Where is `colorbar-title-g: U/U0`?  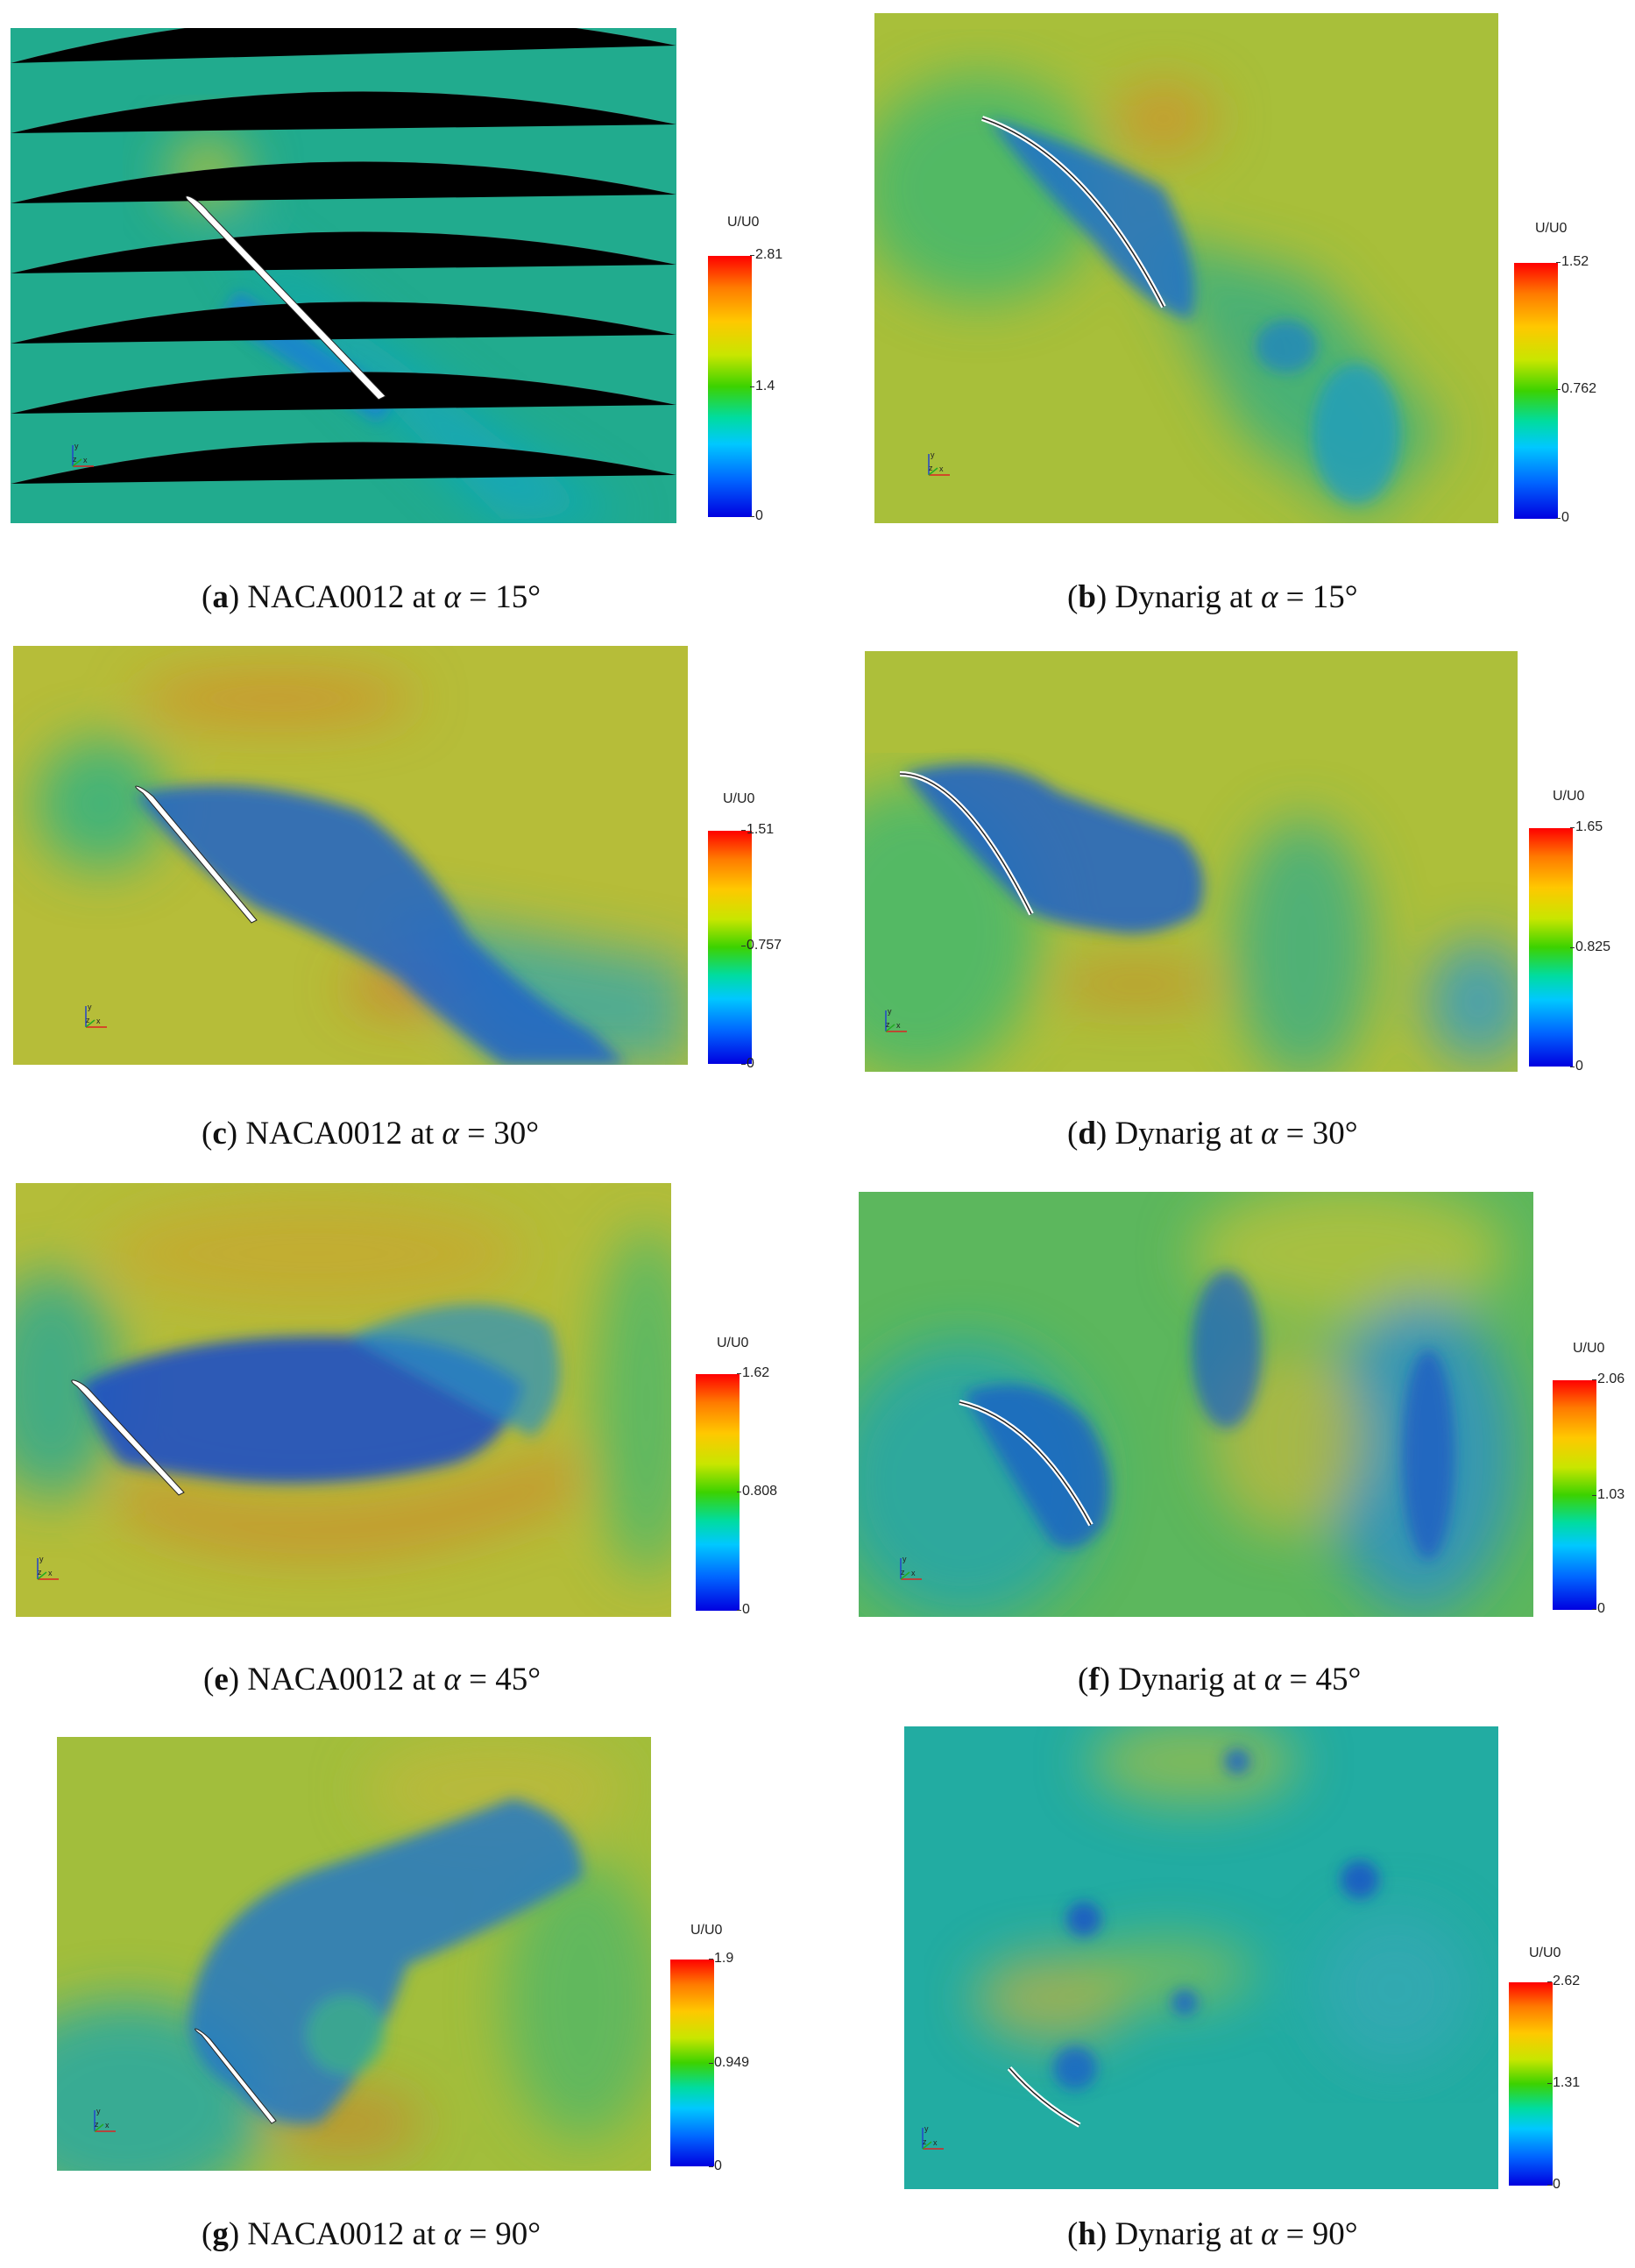 colorbar-title-g: U/U0 is located at coordinates (706, 1930).